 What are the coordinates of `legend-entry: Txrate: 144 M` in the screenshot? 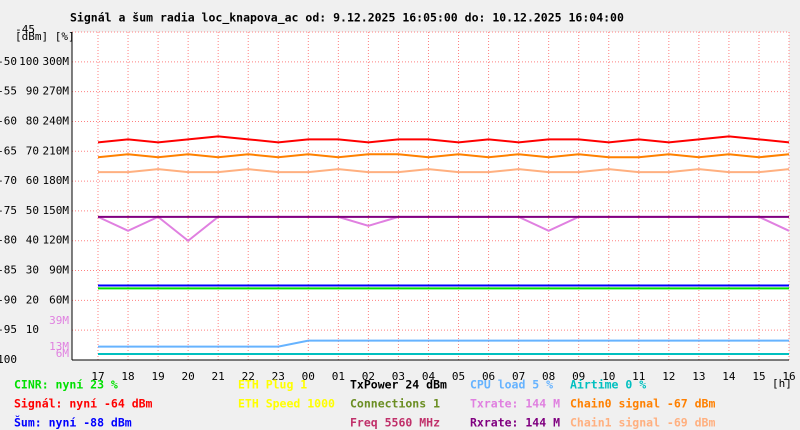 It's located at (515, 404).